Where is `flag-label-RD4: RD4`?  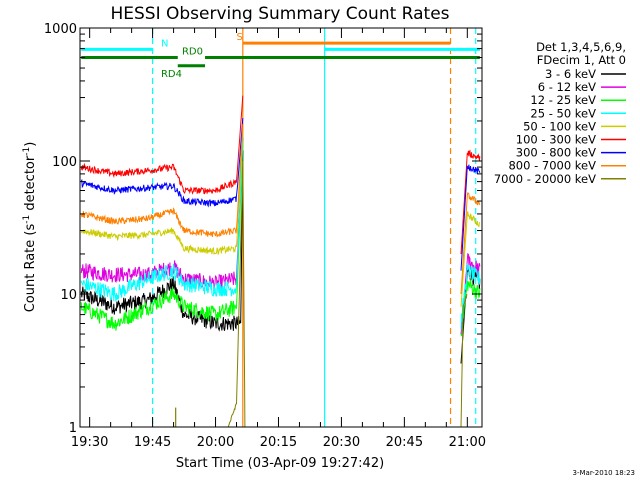
flag-label-RD4: RD4 is located at coordinates (171, 74).